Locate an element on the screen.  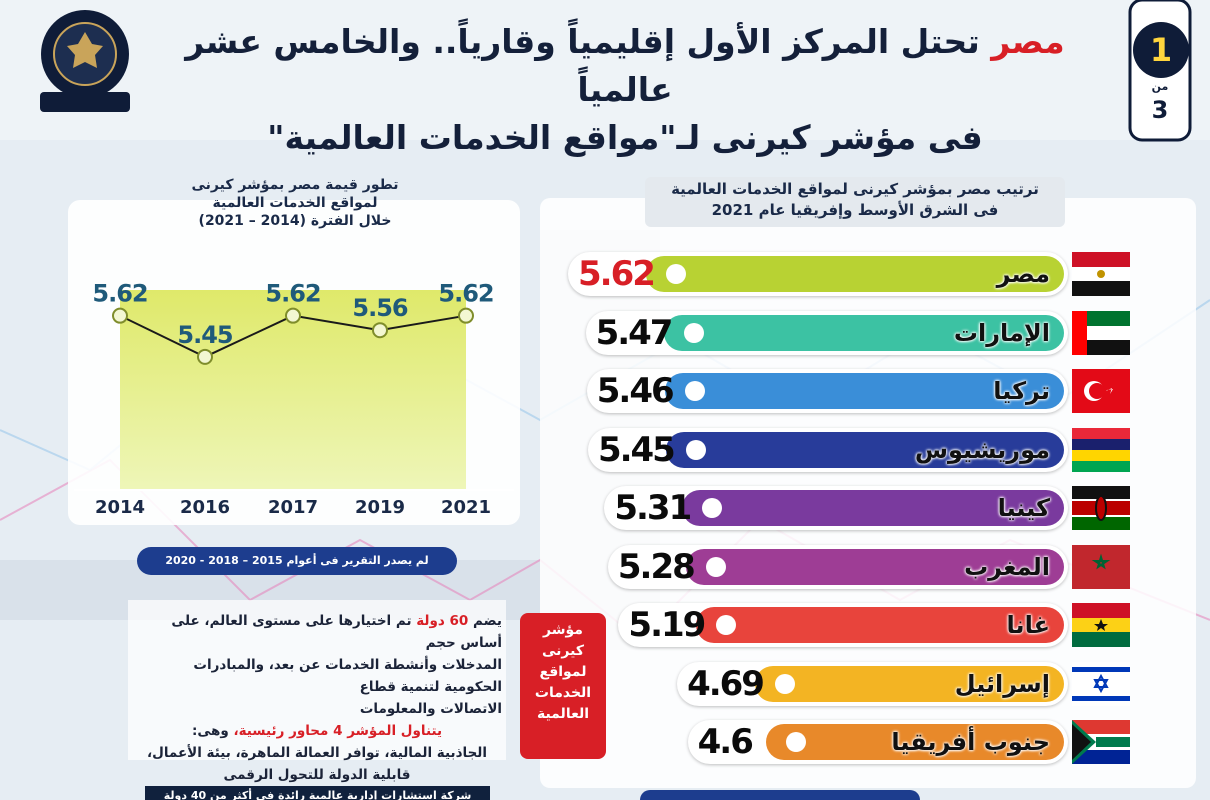
bar-row: الإمارات 5.47 is located at coordinates (826, 332).